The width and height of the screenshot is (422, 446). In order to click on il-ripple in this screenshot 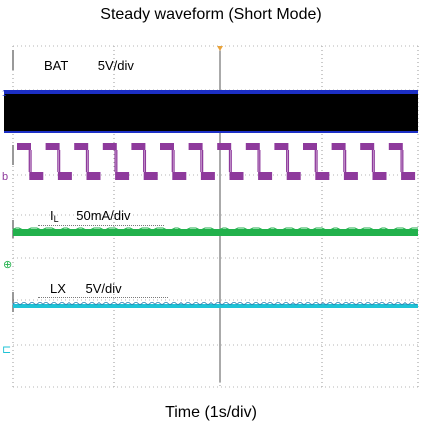, I will do `click(215, 229)`.